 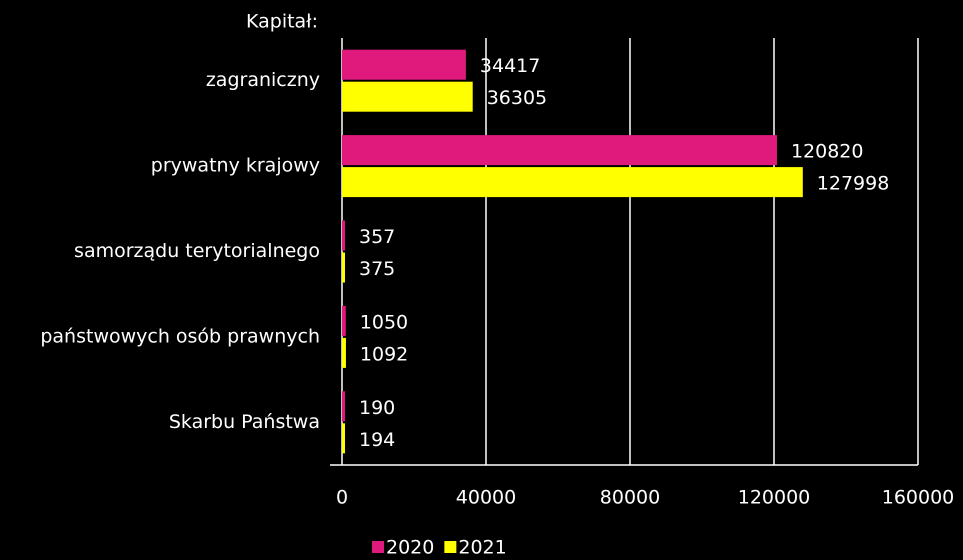 What do you see at coordinates (197, 251) in the screenshot?
I see `y-tick-label: samorządu terytorialnego` at bounding box center [197, 251].